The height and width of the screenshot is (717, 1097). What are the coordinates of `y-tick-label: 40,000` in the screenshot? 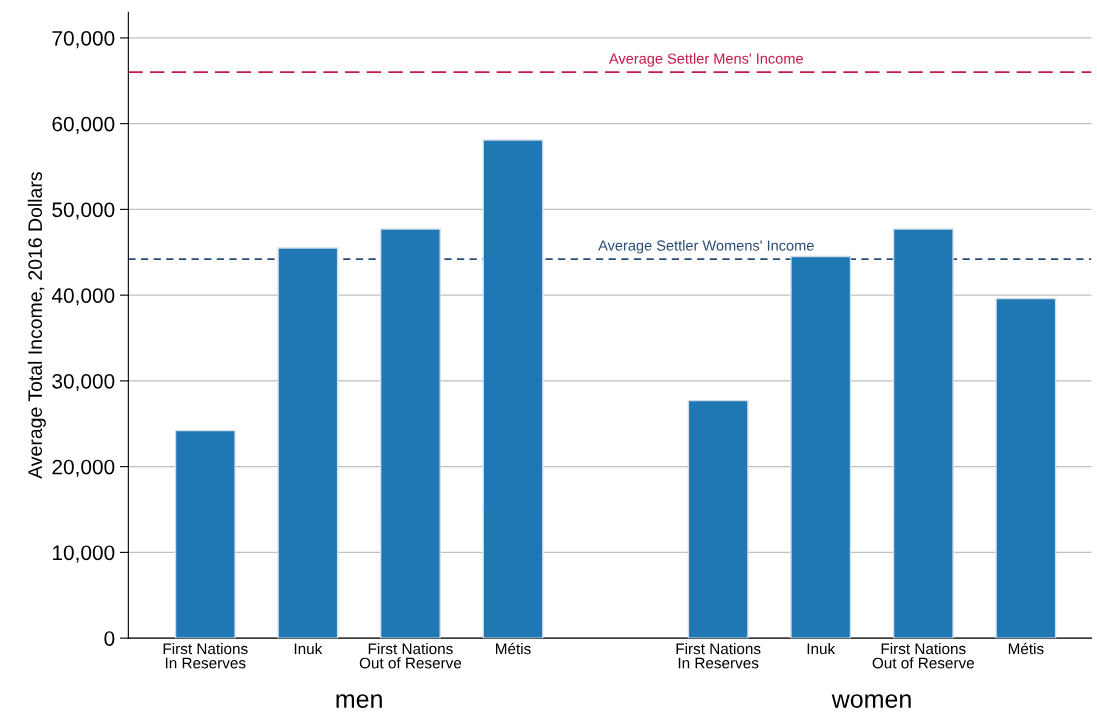 It's located at (83, 297).